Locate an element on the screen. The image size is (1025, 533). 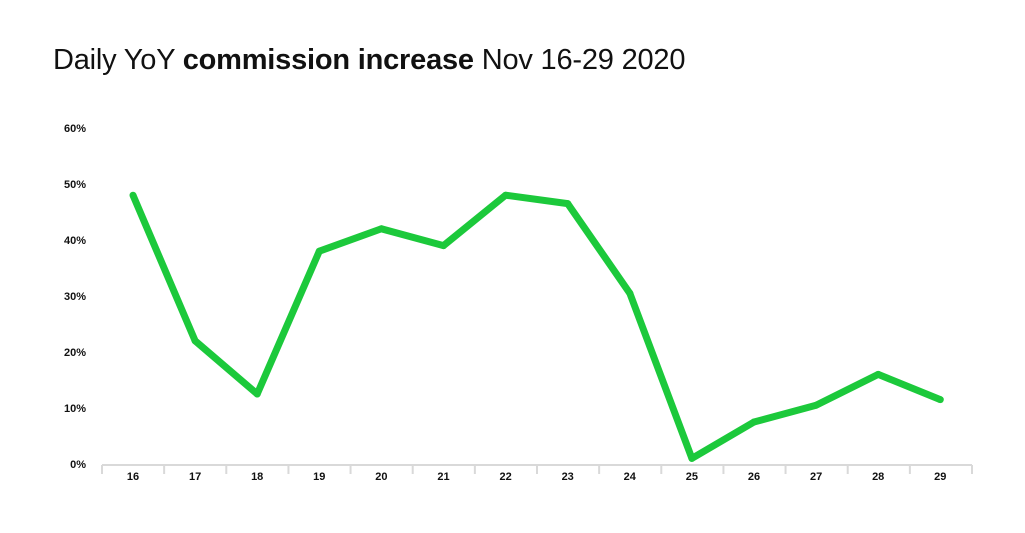
x-tick-label: 27 is located at coordinates (816, 477).